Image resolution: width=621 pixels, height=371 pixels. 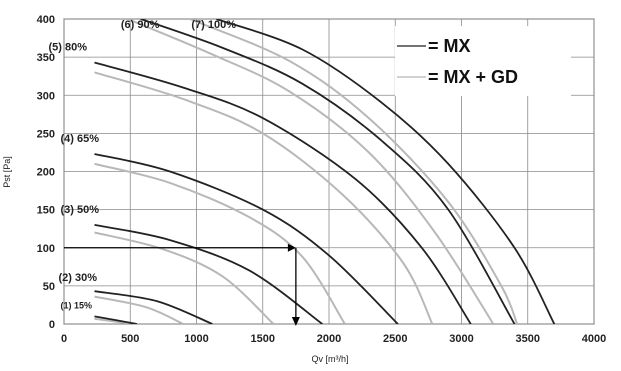 What do you see at coordinates (213, 25) in the screenshot?
I see `curve-label-7: (7) 100%` at bounding box center [213, 25].